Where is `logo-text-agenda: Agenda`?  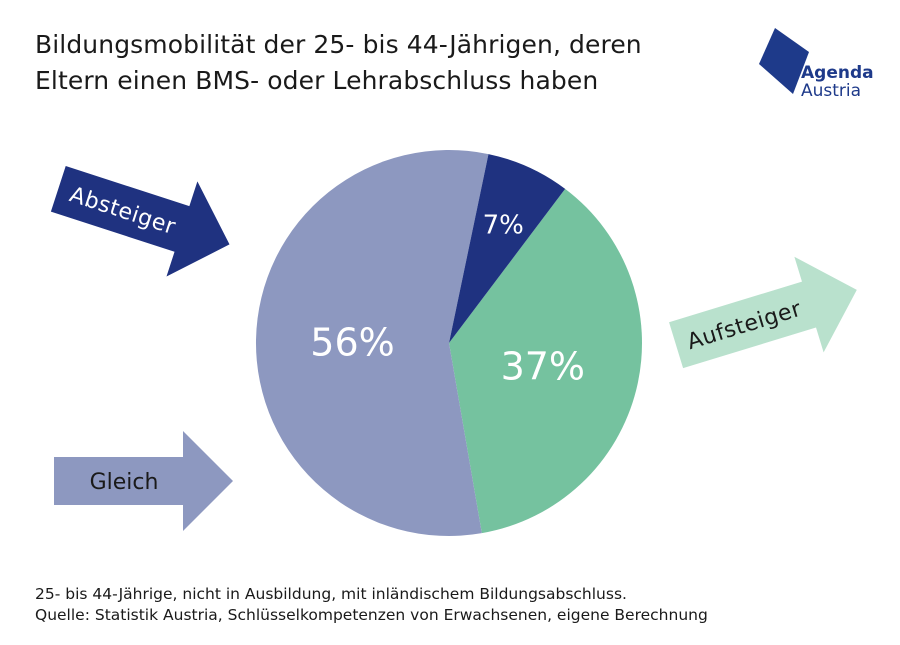 logo-text-agenda: Agenda is located at coordinates (837, 73).